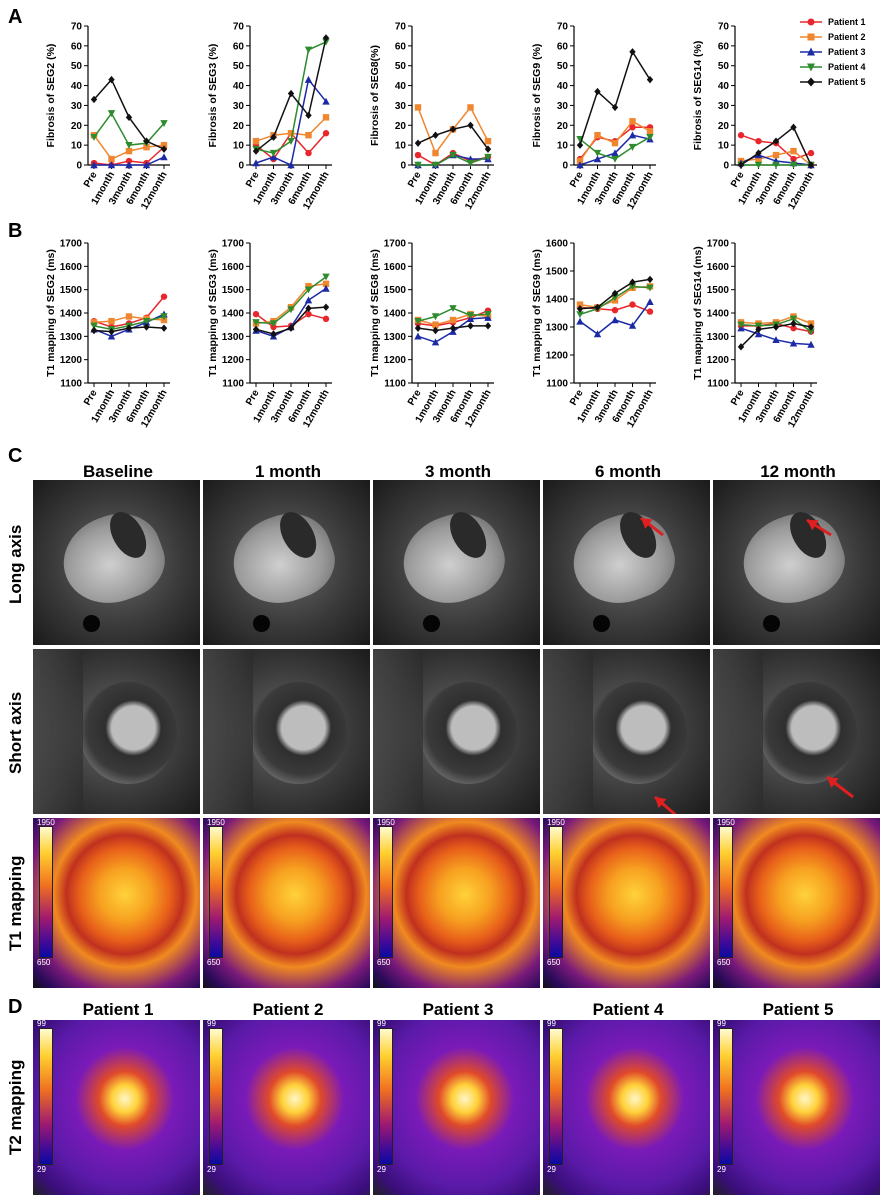 The height and width of the screenshot is (1200, 894). I want to click on y-tick-label: 1100, so click(233, 384).